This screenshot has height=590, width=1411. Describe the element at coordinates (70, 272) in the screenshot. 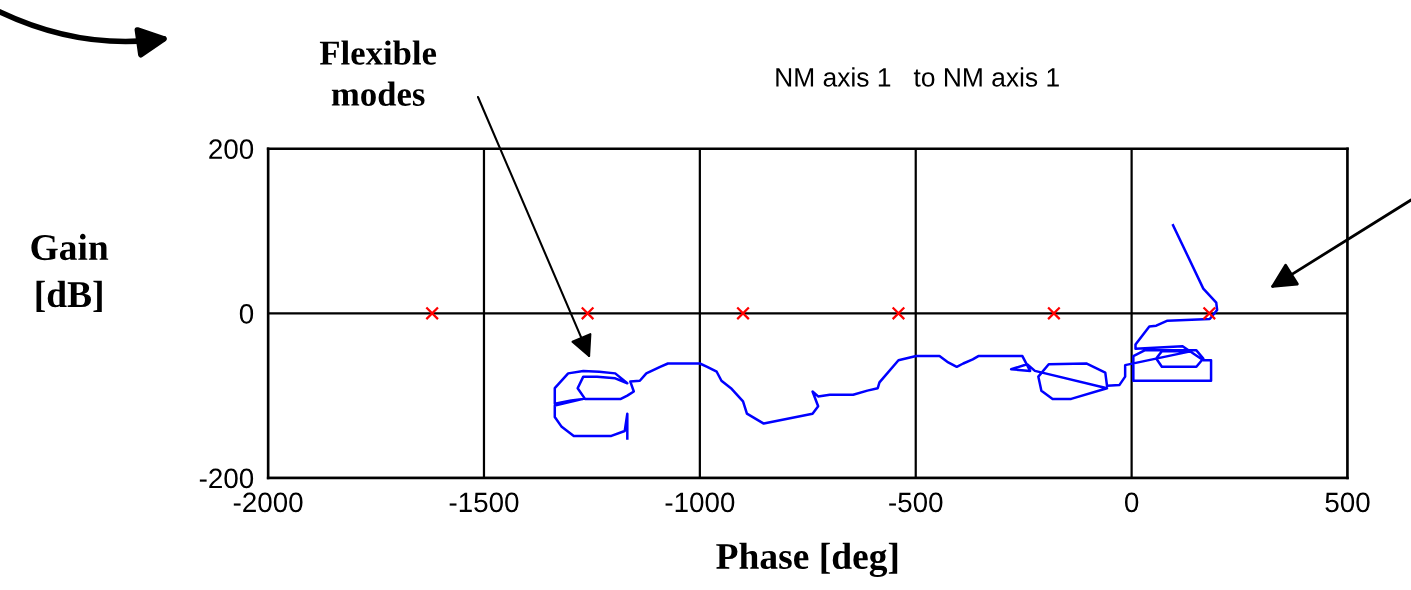

I see `y-axis-title: Gain [dB]` at that location.